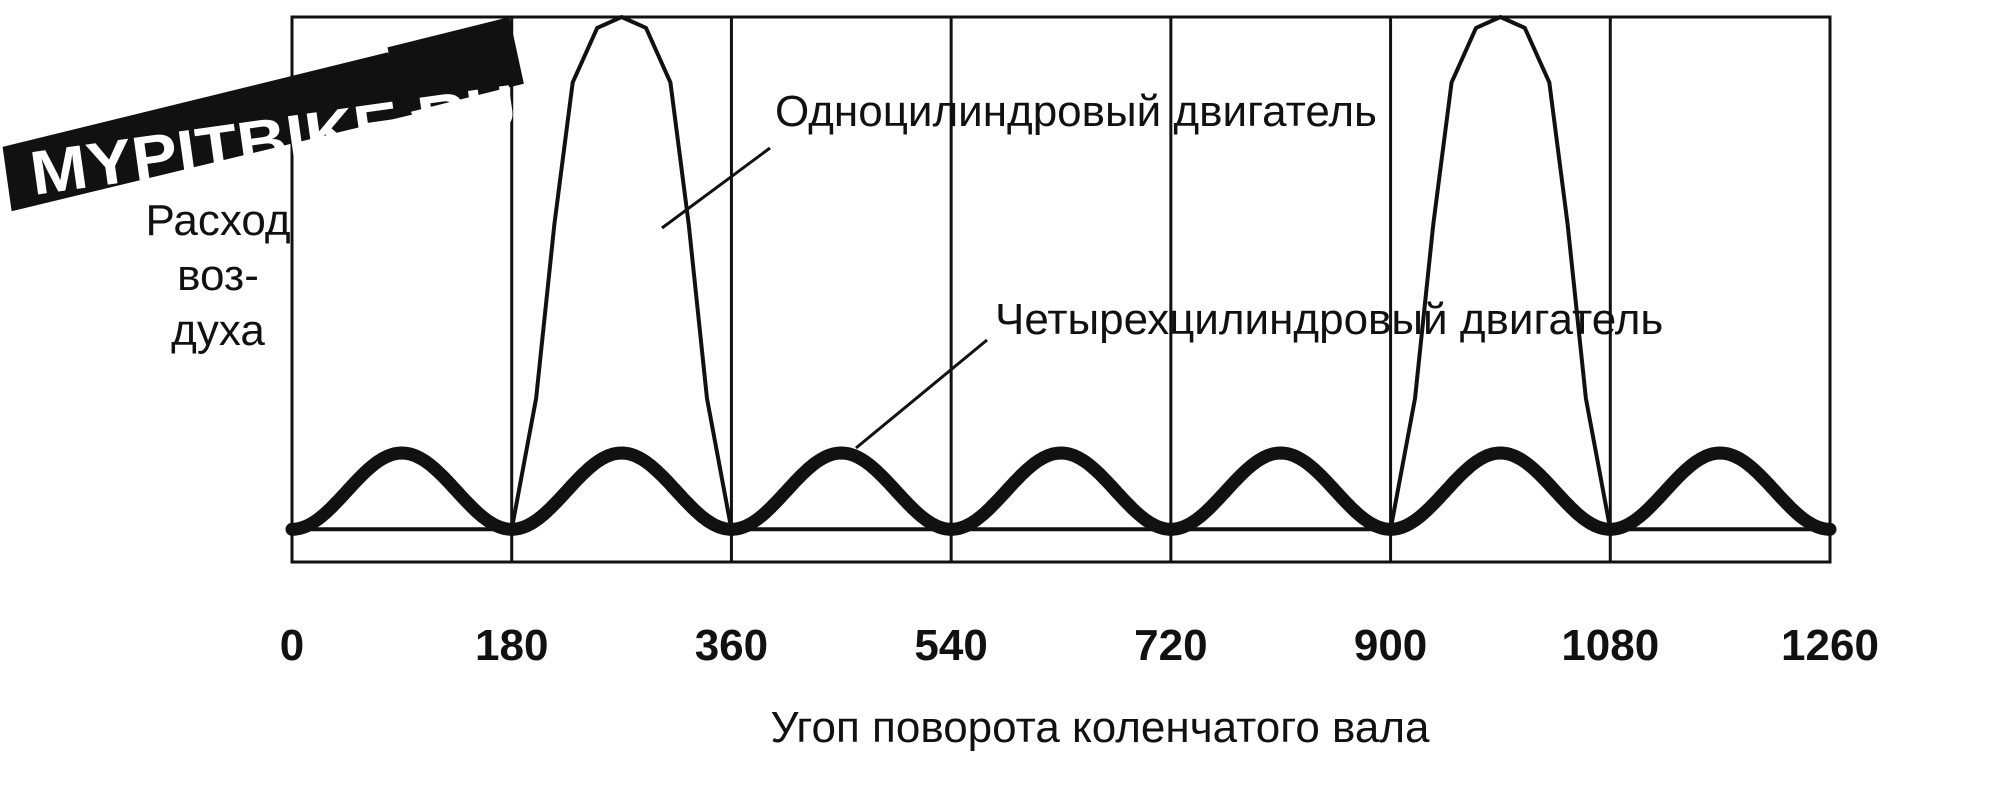 Image resolution: width=2000 pixels, height=788 pixels. I want to click on x-tick-label-720: 720, so click(1170, 645).